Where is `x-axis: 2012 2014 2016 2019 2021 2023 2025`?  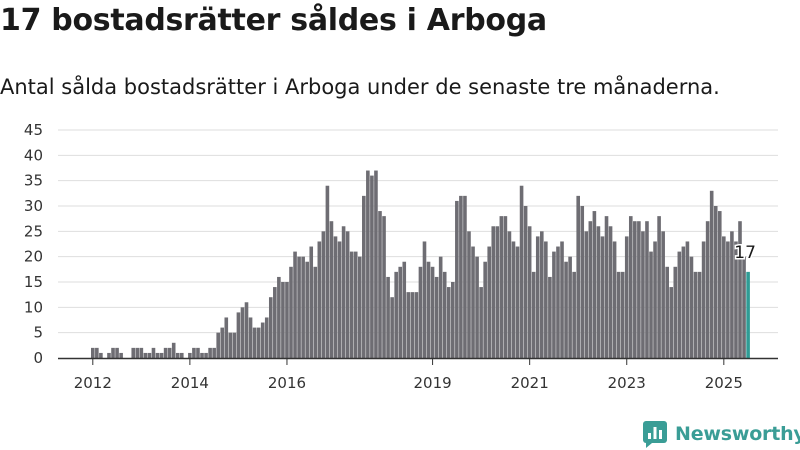 x-axis: 2012 2014 2016 2019 2021 2023 2025 is located at coordinates (418, 374).